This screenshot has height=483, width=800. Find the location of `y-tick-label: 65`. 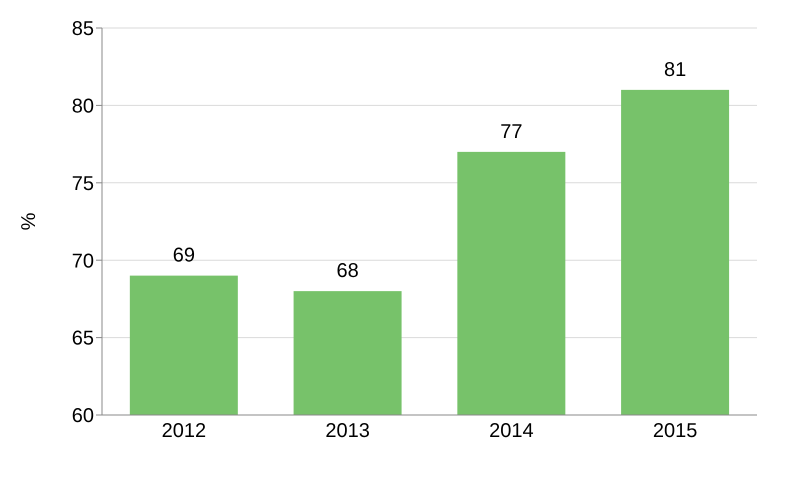

y-tick-label: 65 is located at coordinates (83, 339).